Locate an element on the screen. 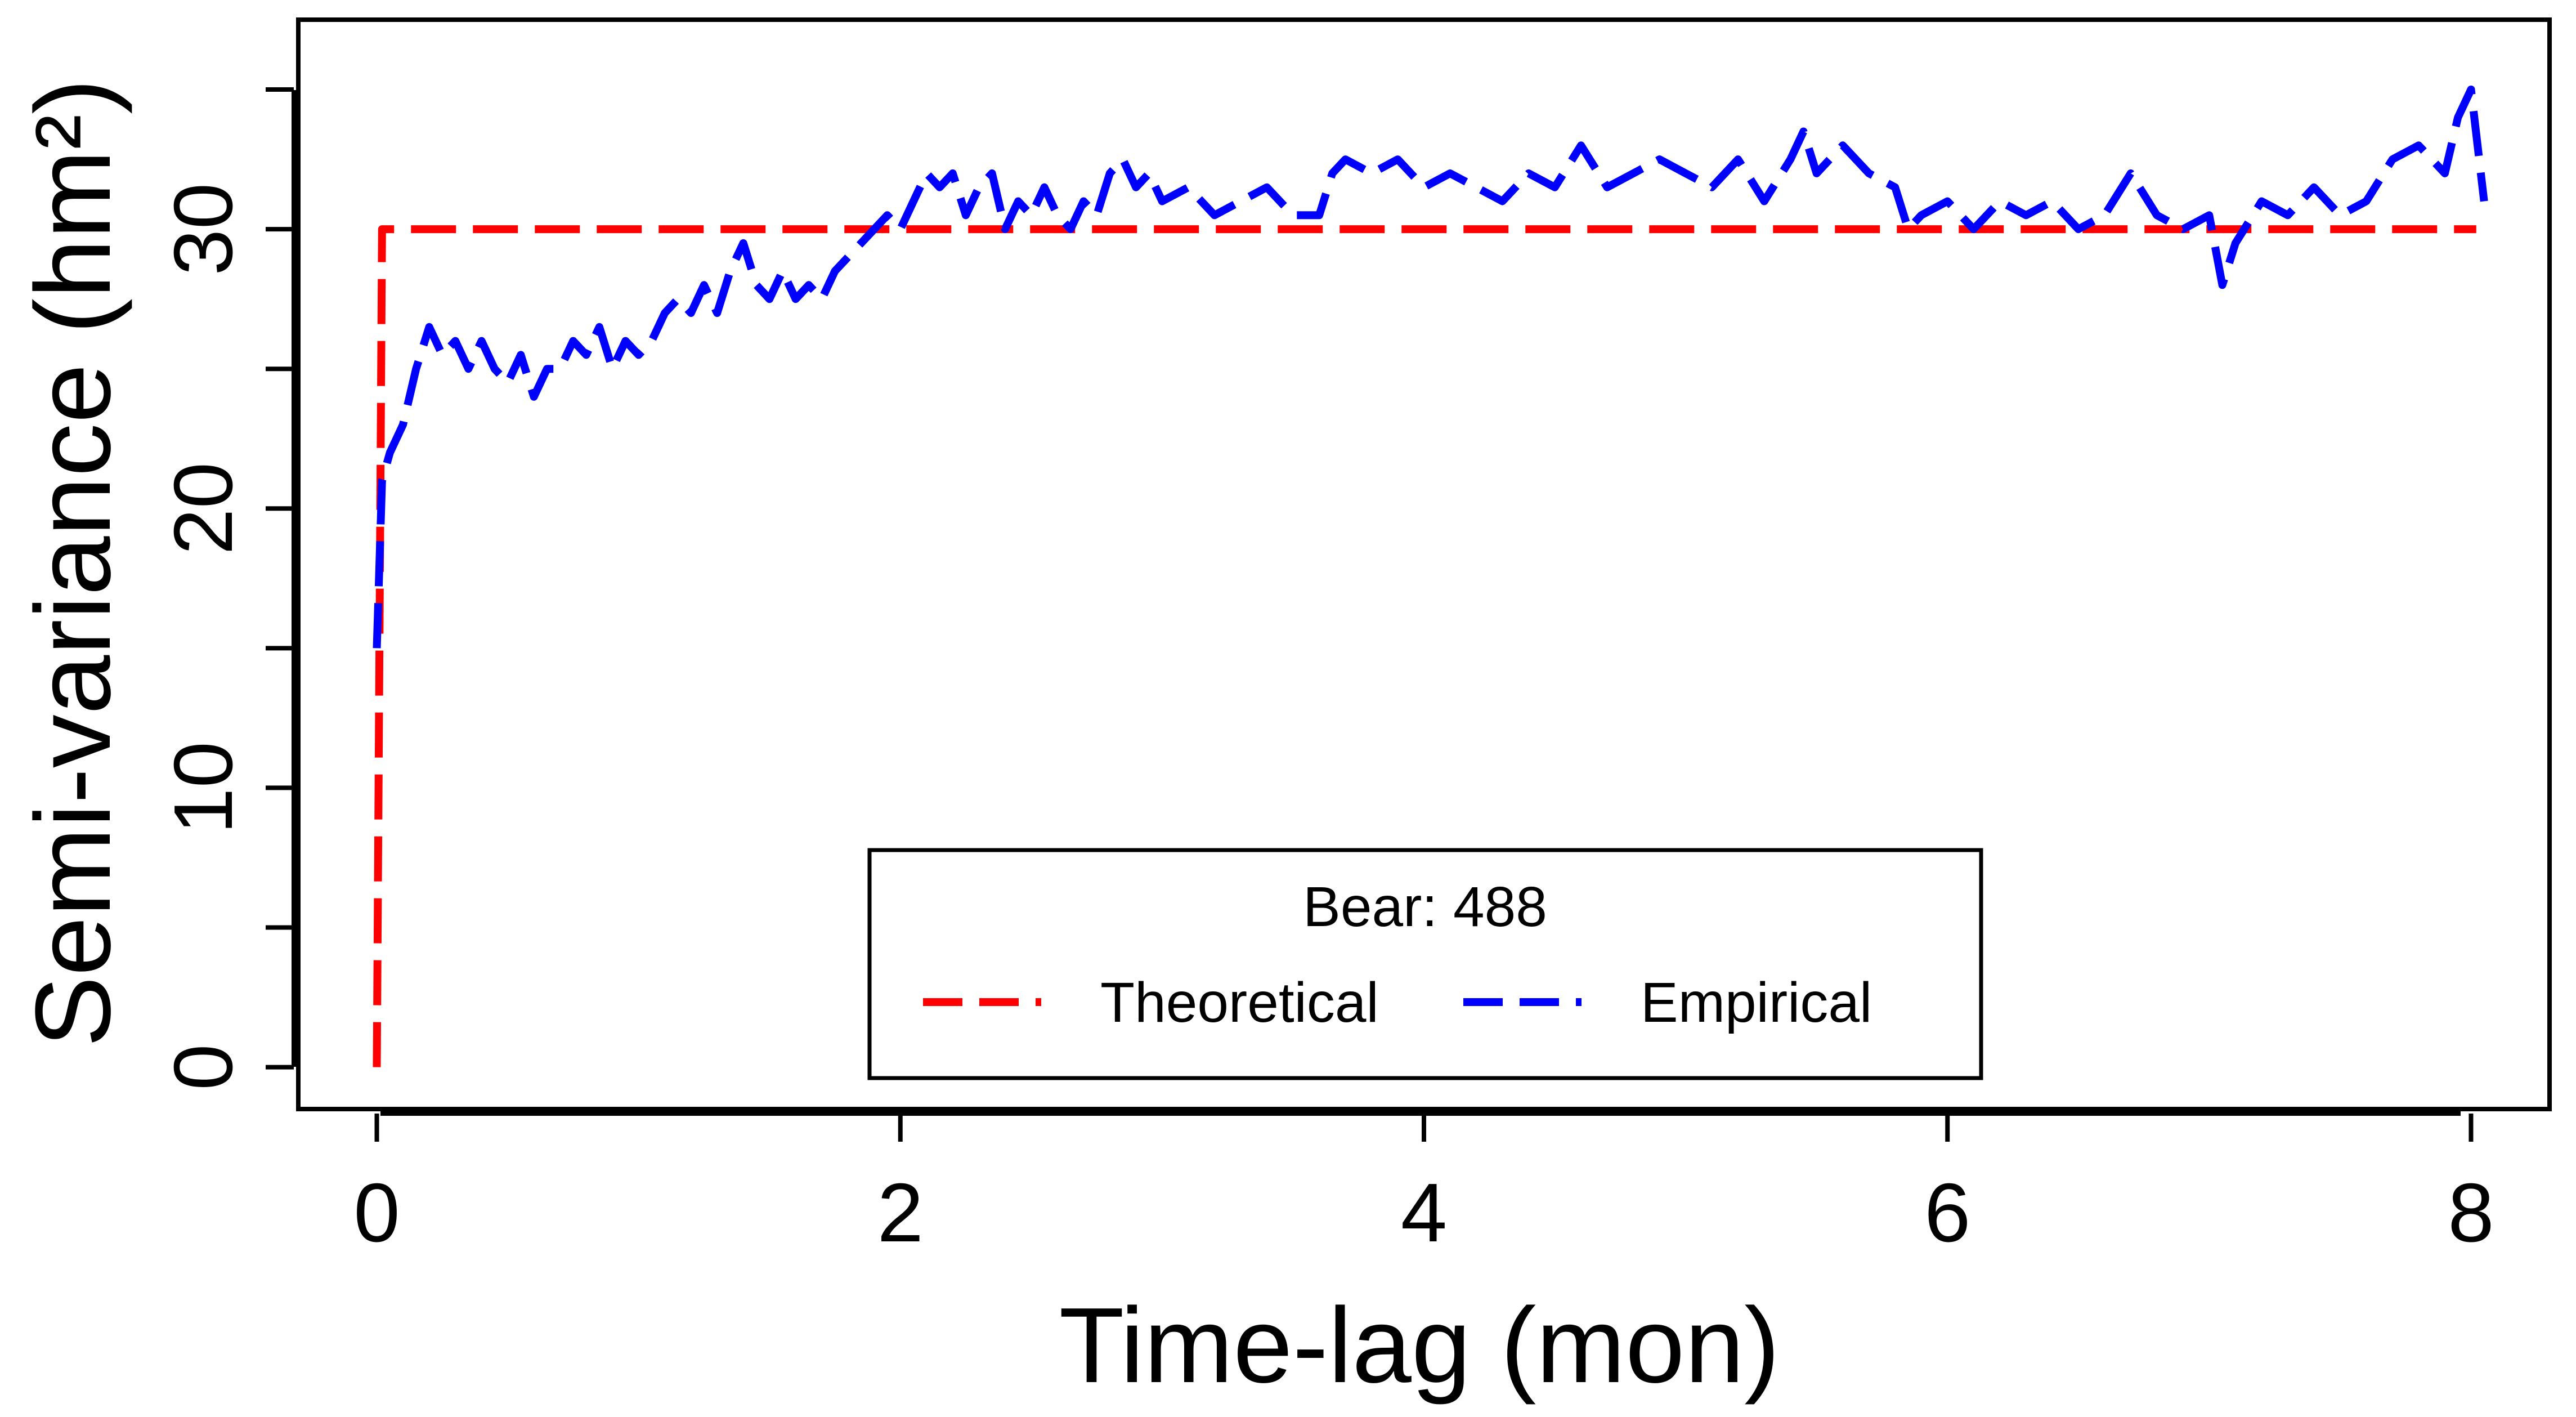 The height and width of the screenshot is (1417, 2576). x-axis: 0 2 4 6 8 is located at coordinates (1423, 1185).